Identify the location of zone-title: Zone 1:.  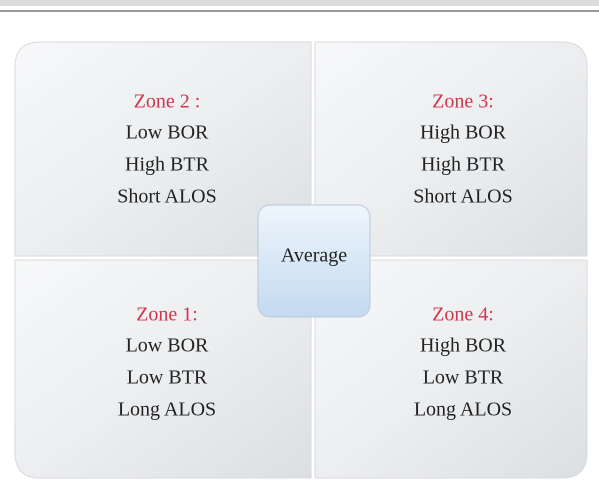
(167, 315).